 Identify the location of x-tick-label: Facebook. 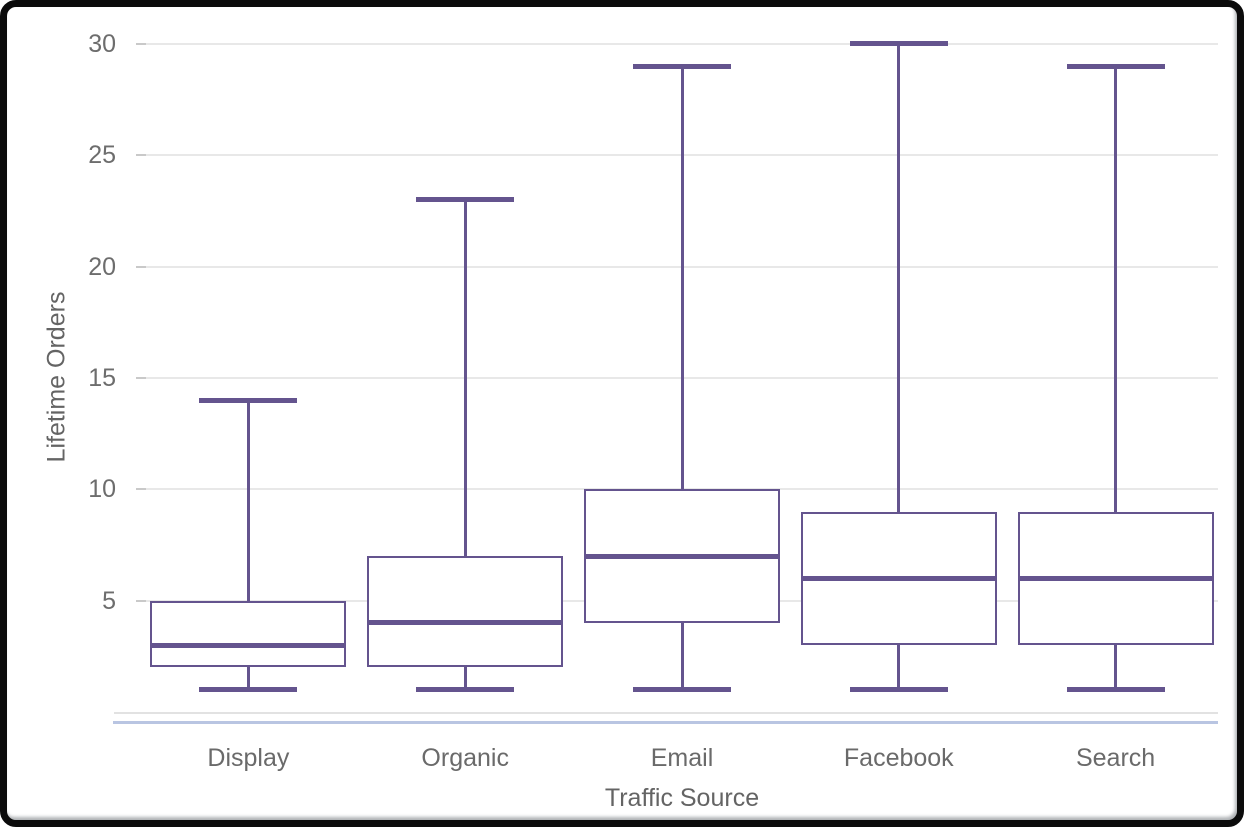
(898, 758).